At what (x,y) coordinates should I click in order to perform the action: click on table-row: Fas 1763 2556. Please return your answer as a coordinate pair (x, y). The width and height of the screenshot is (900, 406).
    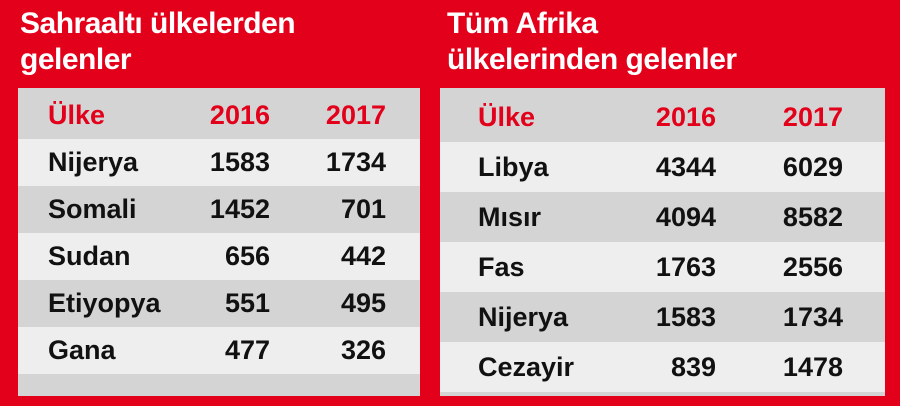
    Looking at the image, I should click on (662, 267).